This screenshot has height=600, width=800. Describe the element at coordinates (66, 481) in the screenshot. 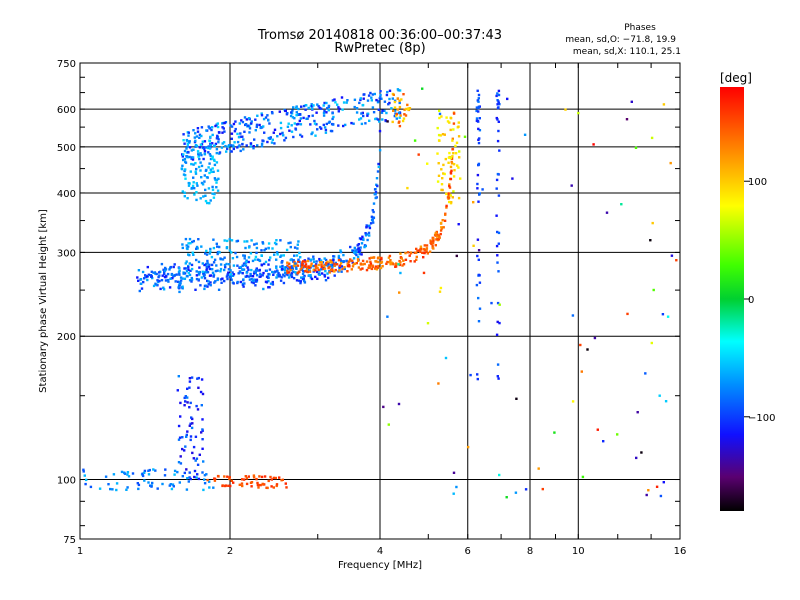

I see `y-tick-label: 100` at that location.